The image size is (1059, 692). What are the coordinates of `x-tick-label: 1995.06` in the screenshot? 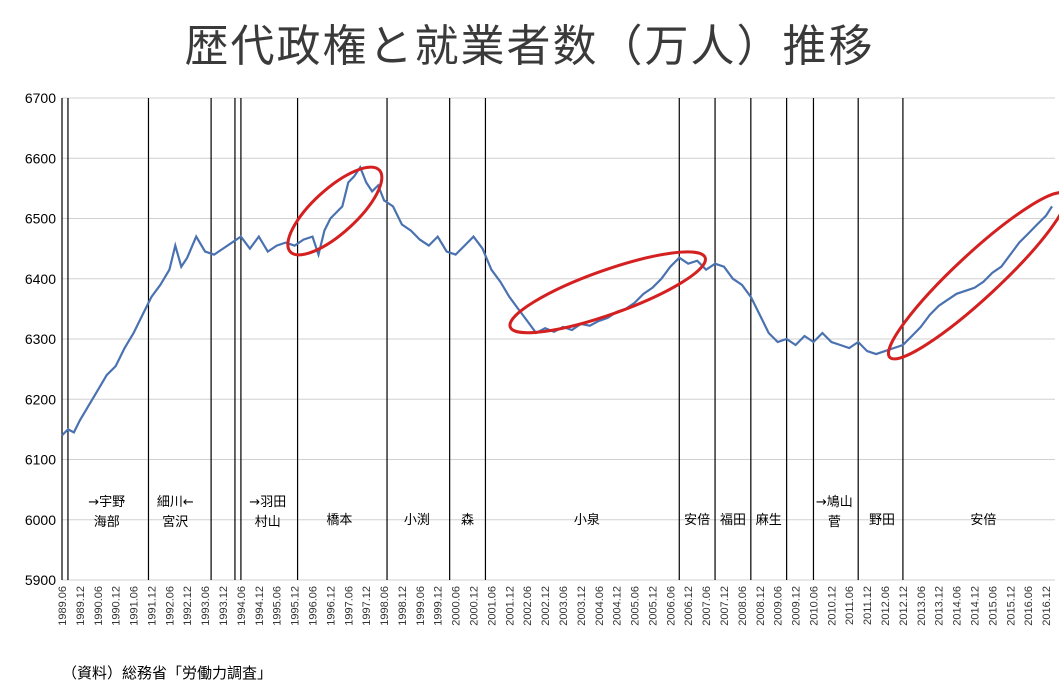 It's located at (278, 606).